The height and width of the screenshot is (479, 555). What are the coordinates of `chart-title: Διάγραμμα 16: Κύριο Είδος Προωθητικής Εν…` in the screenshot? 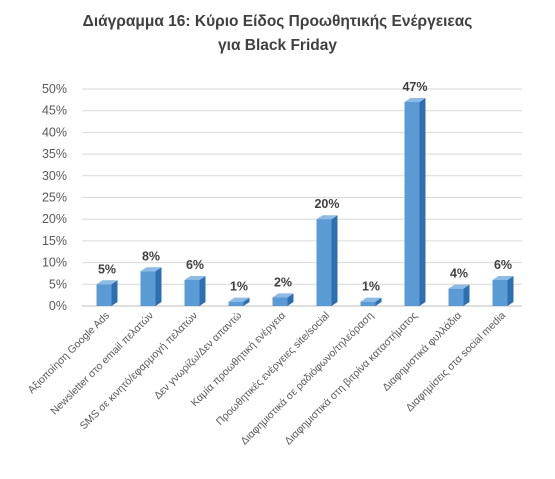 It's located at (277, 34).